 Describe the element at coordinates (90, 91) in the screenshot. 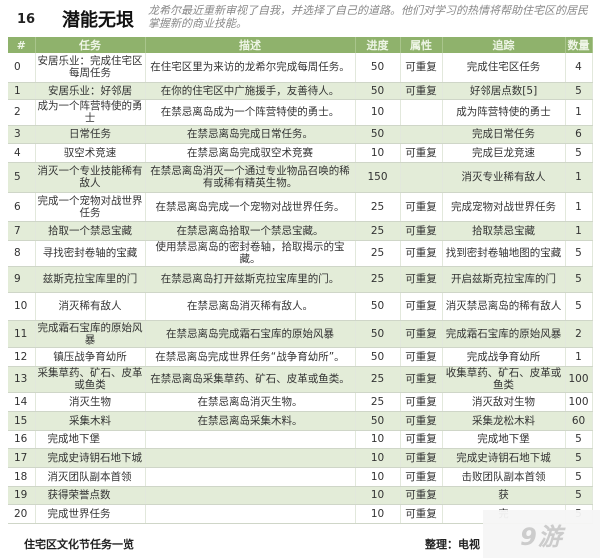

I see `task-name: 安居乐业：好邻居` at that location.